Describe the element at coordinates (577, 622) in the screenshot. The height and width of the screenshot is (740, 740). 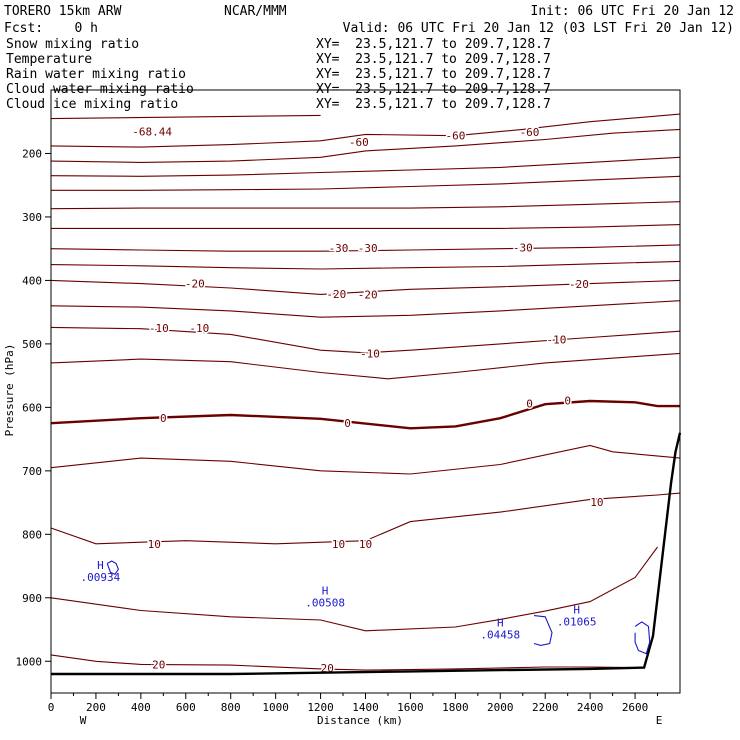
I see `cloud-max-value: .01065` at that location.